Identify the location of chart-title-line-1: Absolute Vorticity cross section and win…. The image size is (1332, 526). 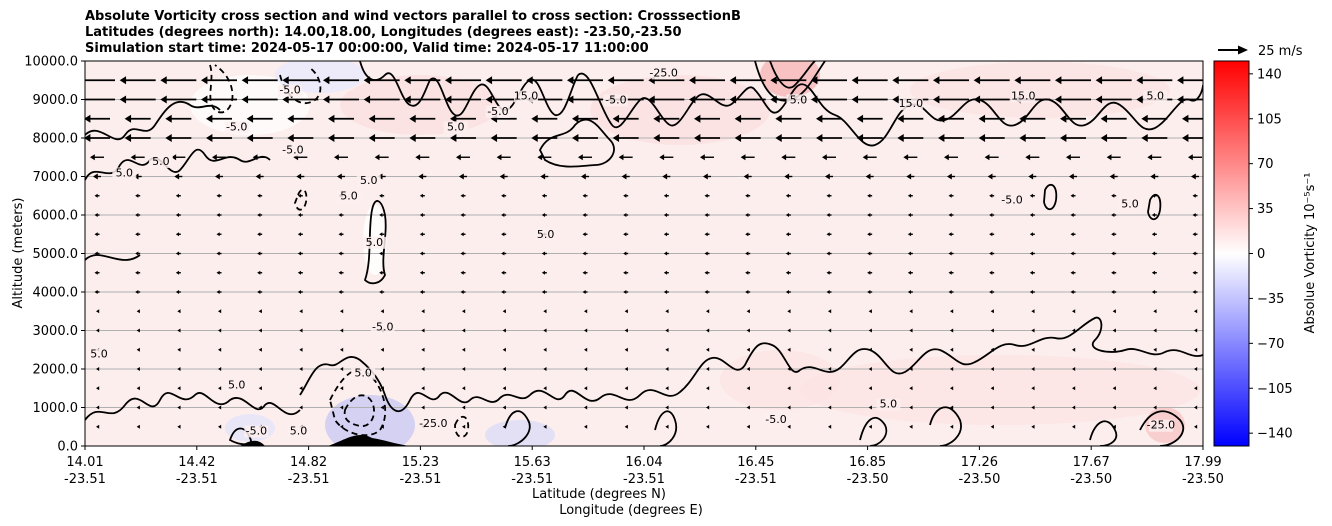
(413, 16).